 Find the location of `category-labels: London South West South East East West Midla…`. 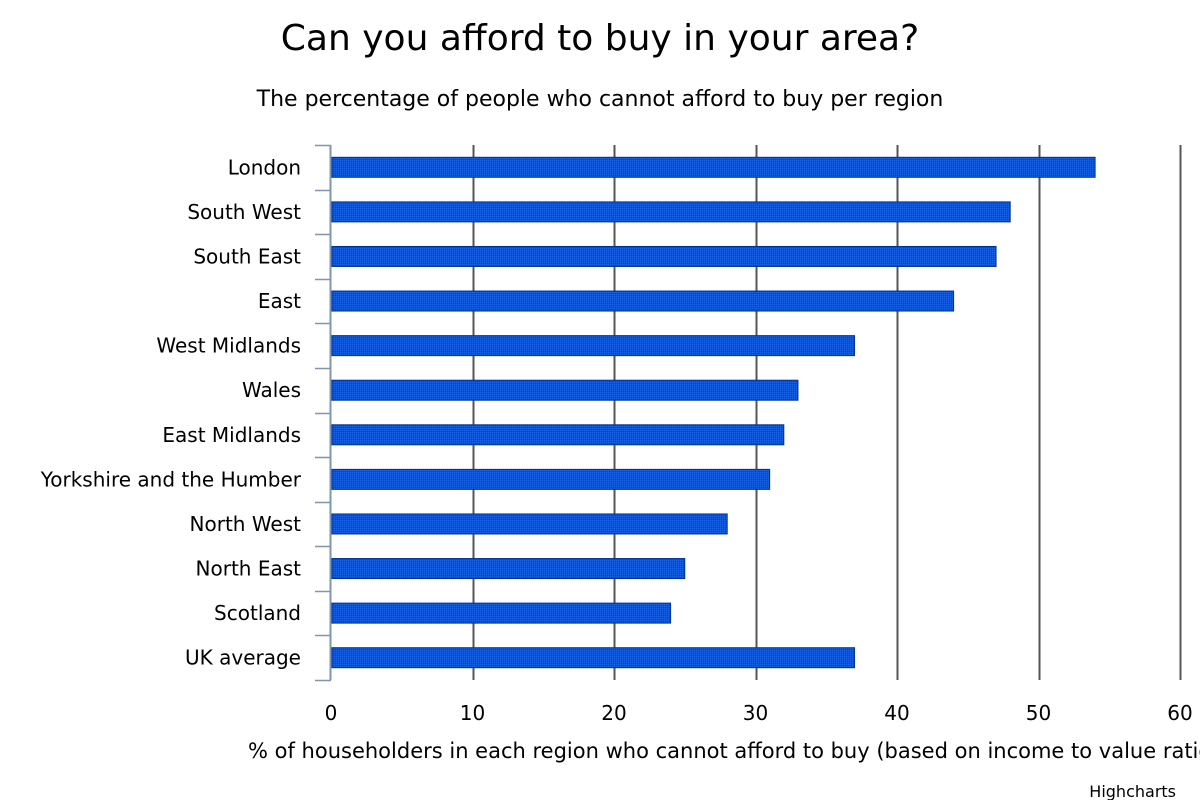

category-labels: London South West South East East West Midla… is located at coordinates (171, 412).